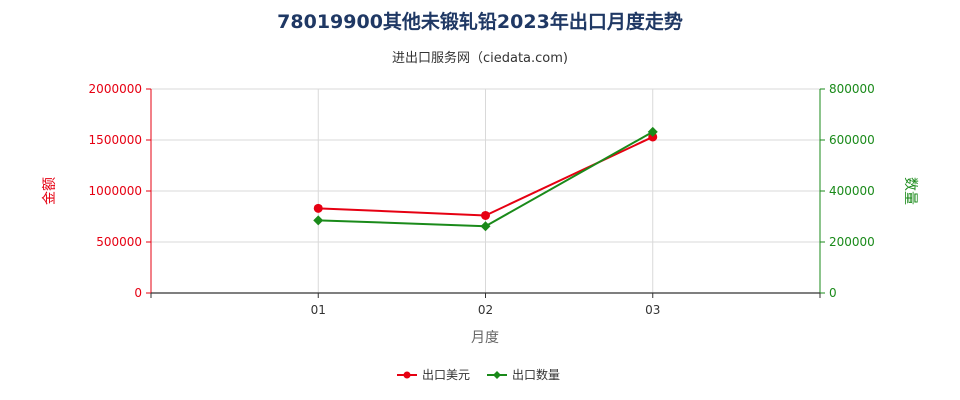  Describe the element at coordinates (652, 310) in the screenshot. I see `x-axis-tick-label: 03` at that location.